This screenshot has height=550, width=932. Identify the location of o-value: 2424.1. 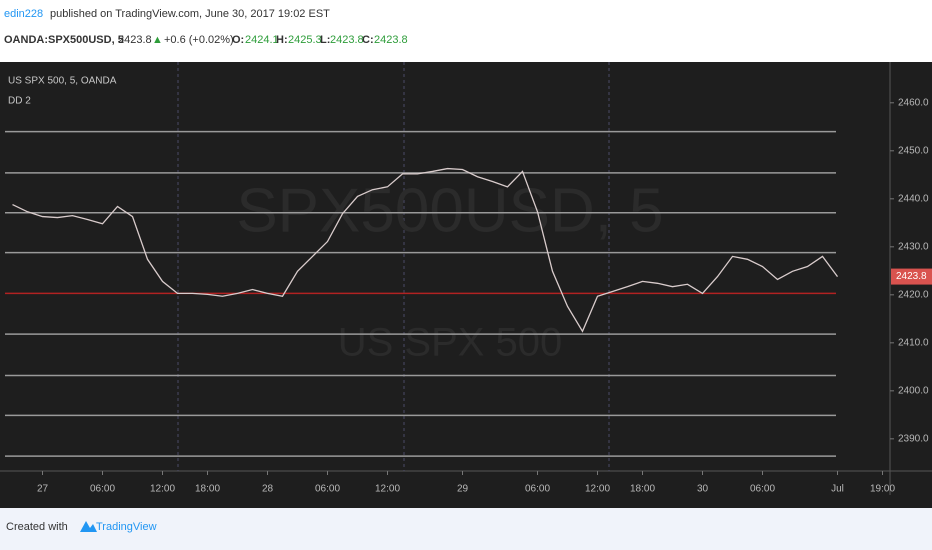
(262, 40).